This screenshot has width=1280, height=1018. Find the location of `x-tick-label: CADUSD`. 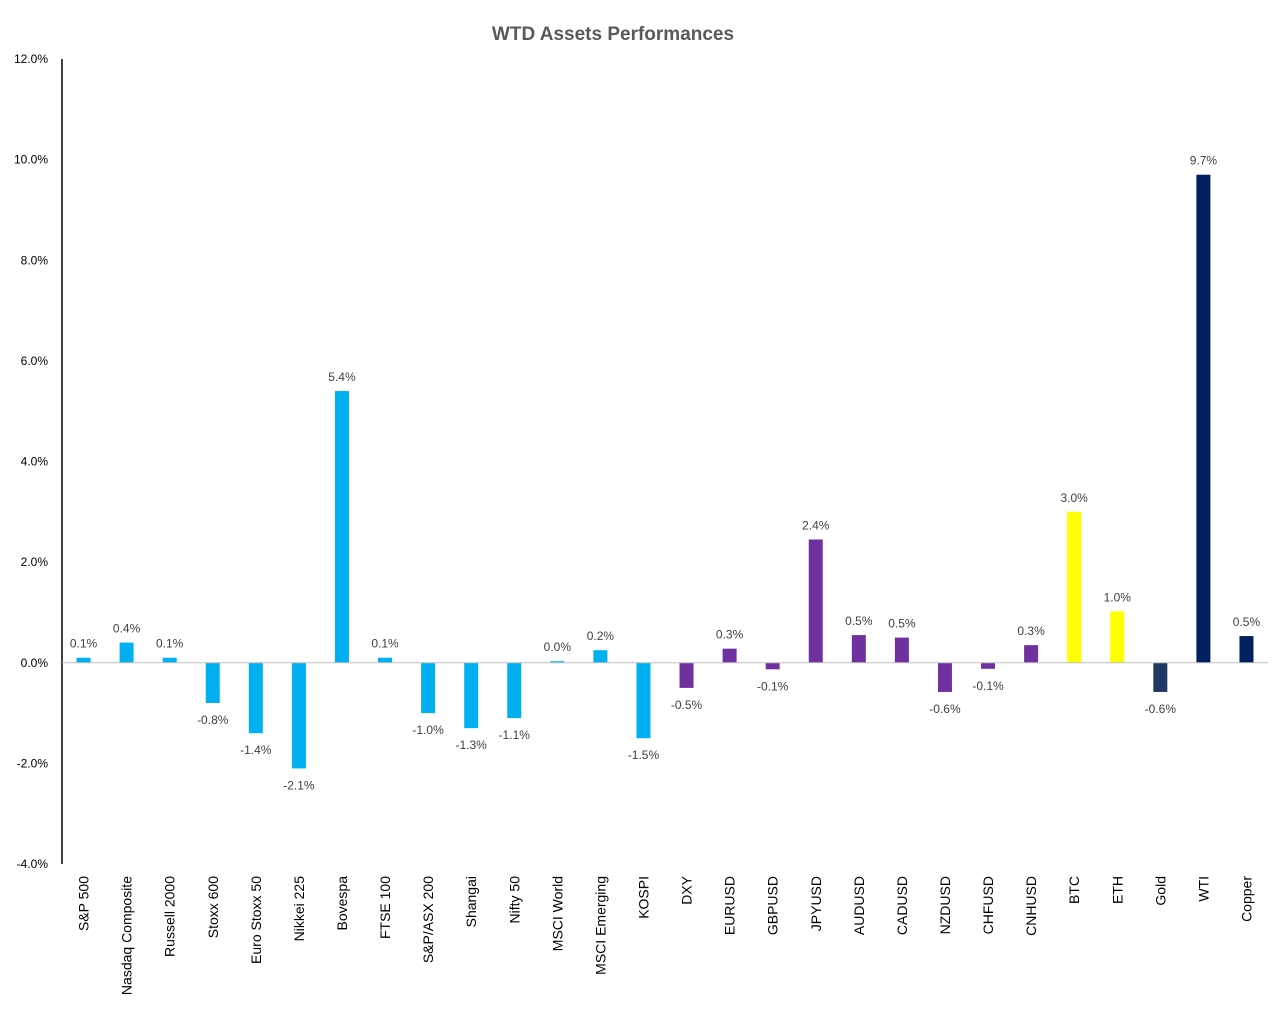

x-tick-label: CADUSD is located at coordinates (902, 905).